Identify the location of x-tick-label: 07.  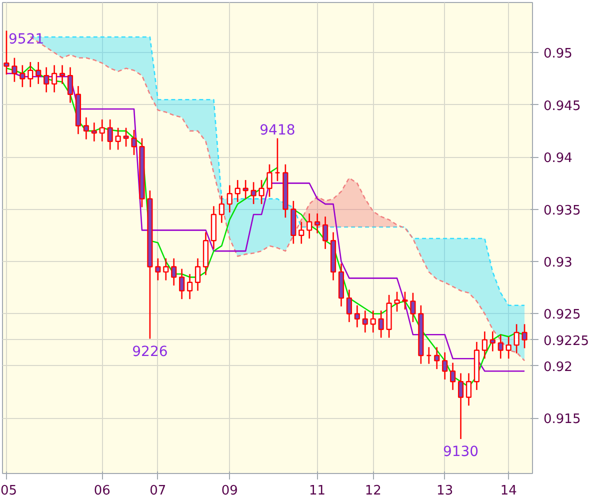
(158, 490).